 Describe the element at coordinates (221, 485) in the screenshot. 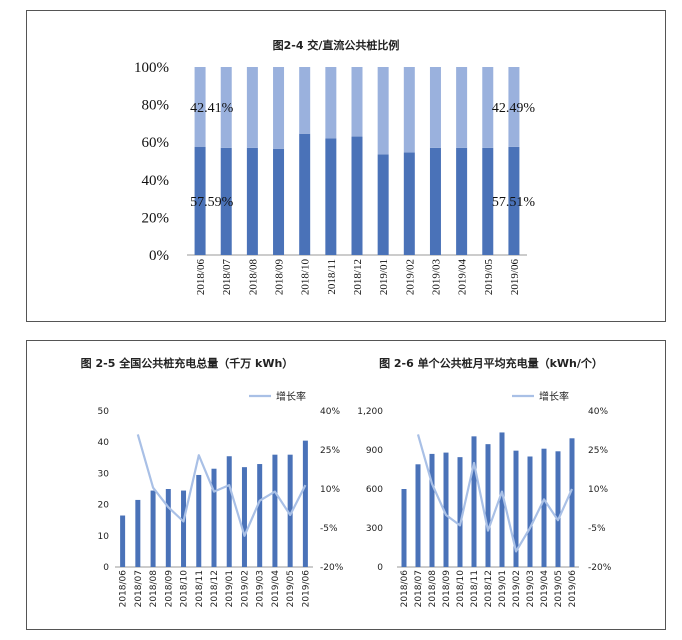

I see `growth-rate-line` at that location.